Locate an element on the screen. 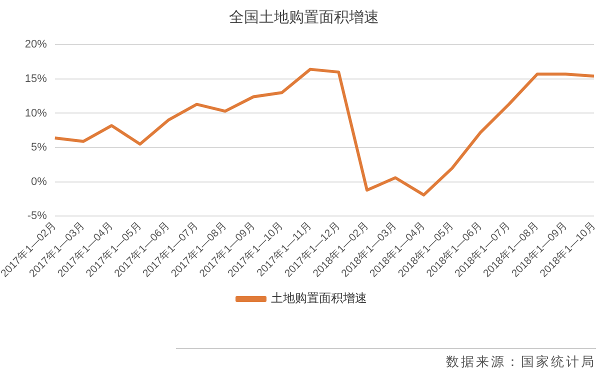 The width and height of the screenshot is (608, 377). y-tick-label: 10% is located at coordinates (36, 113).